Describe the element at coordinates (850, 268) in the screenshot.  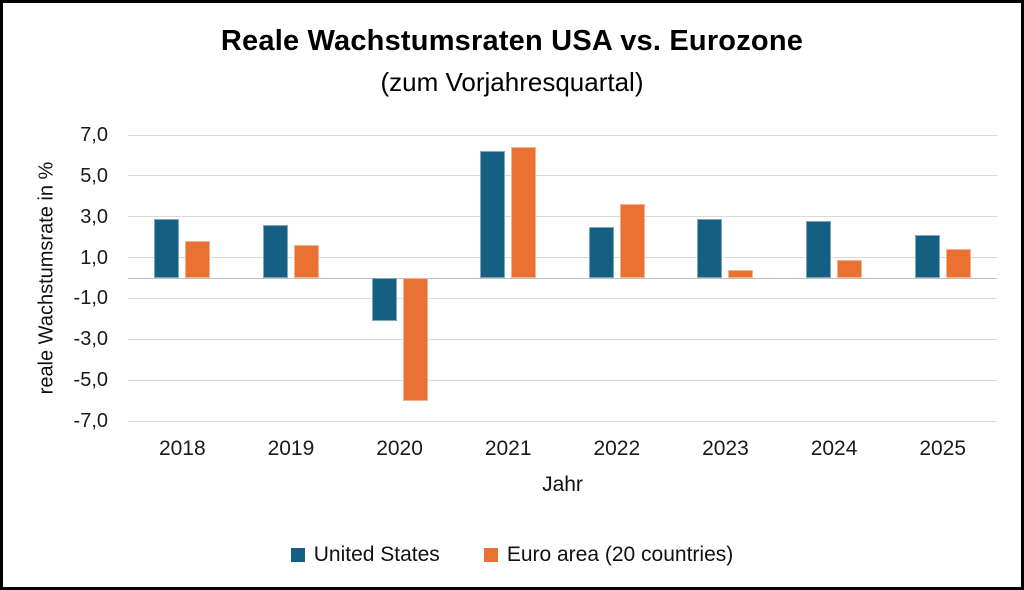
I see `bar-euro-area-20-countries-2024` at that location.